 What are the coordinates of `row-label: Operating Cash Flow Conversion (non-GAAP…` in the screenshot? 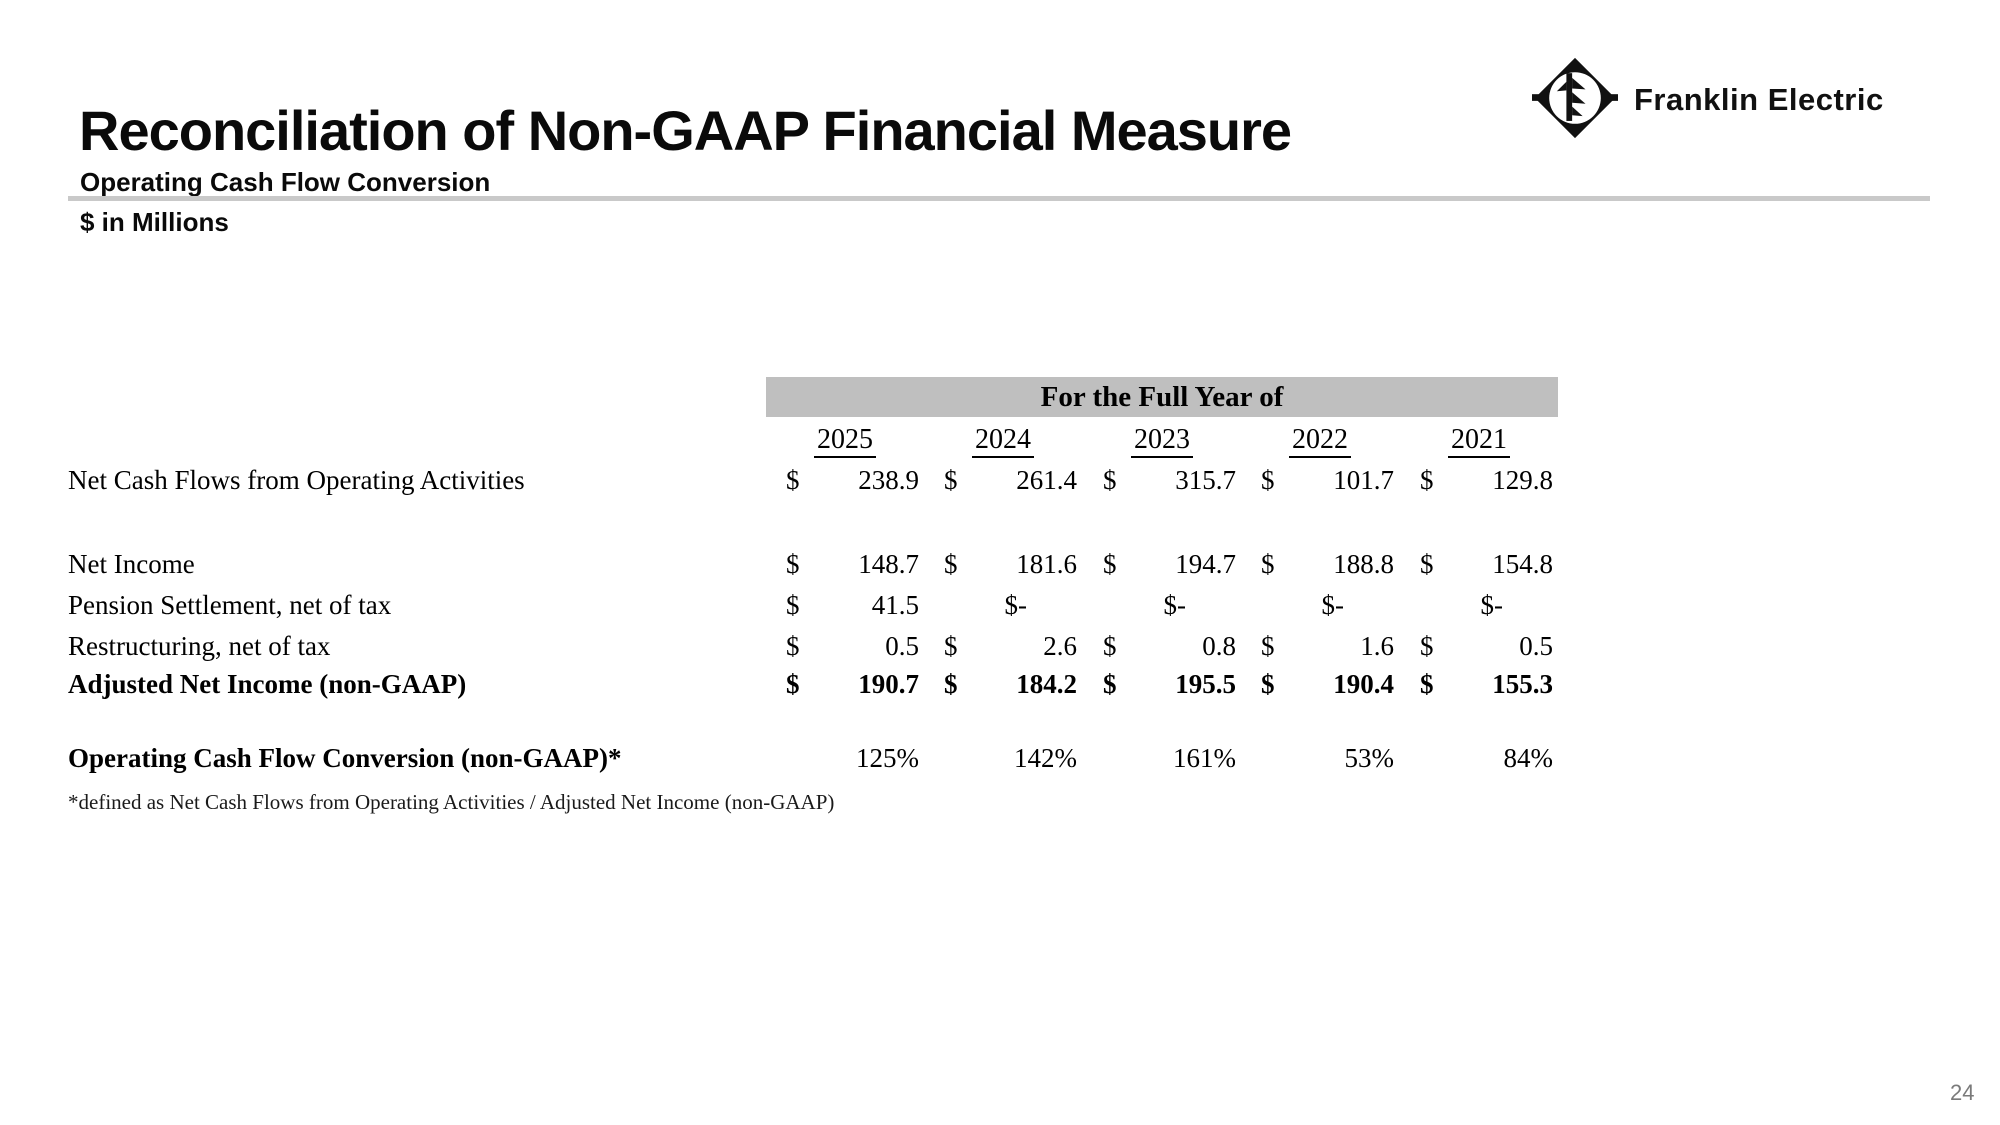 It's located at (345, 758).